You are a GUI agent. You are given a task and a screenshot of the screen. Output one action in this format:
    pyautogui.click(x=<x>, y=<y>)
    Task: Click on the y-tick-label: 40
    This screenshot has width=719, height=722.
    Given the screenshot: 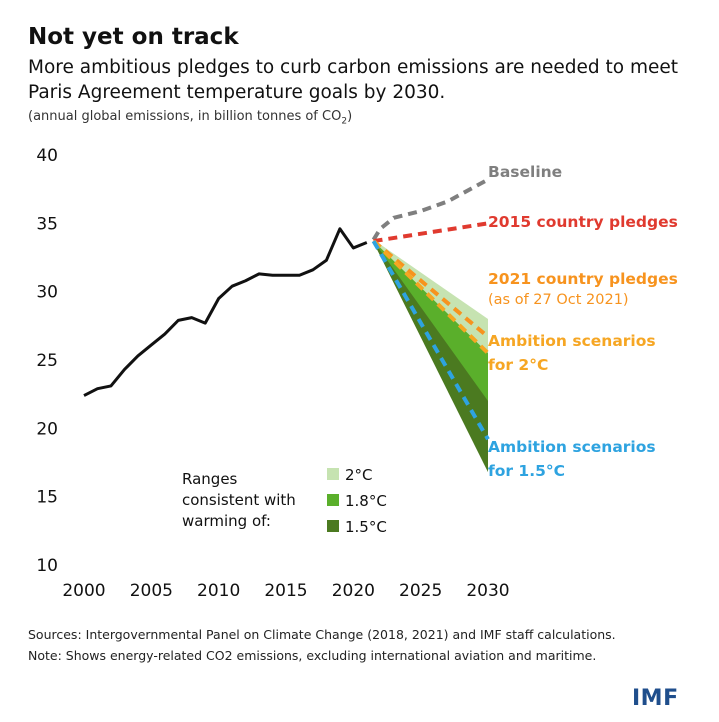 What is the action you would take?
    pyautogui.click(x=47, y=156)
    